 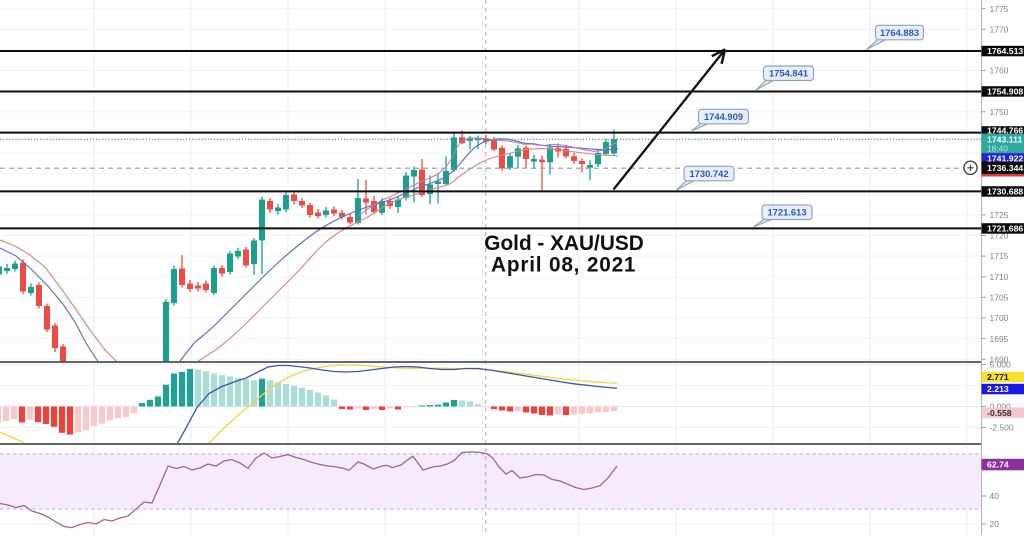 What do you see at coordinates (786, 212) in the screenshot?
I see `svg-text: 1721.613` at bounding box center [786, 212].